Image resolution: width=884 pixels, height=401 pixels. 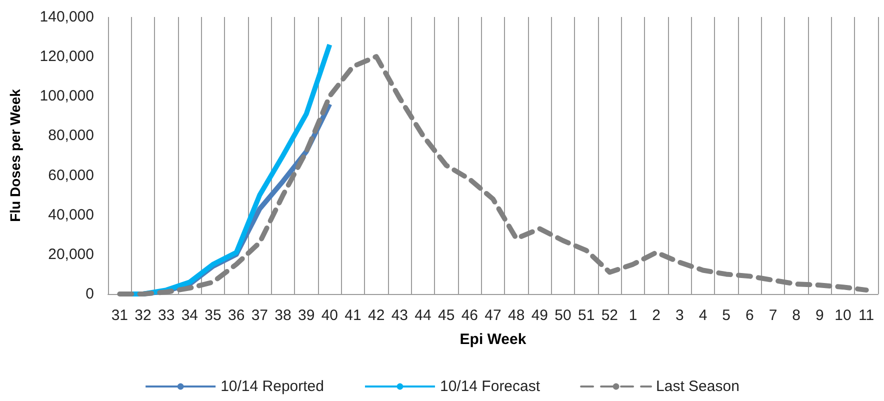 What do you see at coordinates (259, 315) in the screenshot?
I see `x-tick-label: 37` at bounding box center [259, 315].